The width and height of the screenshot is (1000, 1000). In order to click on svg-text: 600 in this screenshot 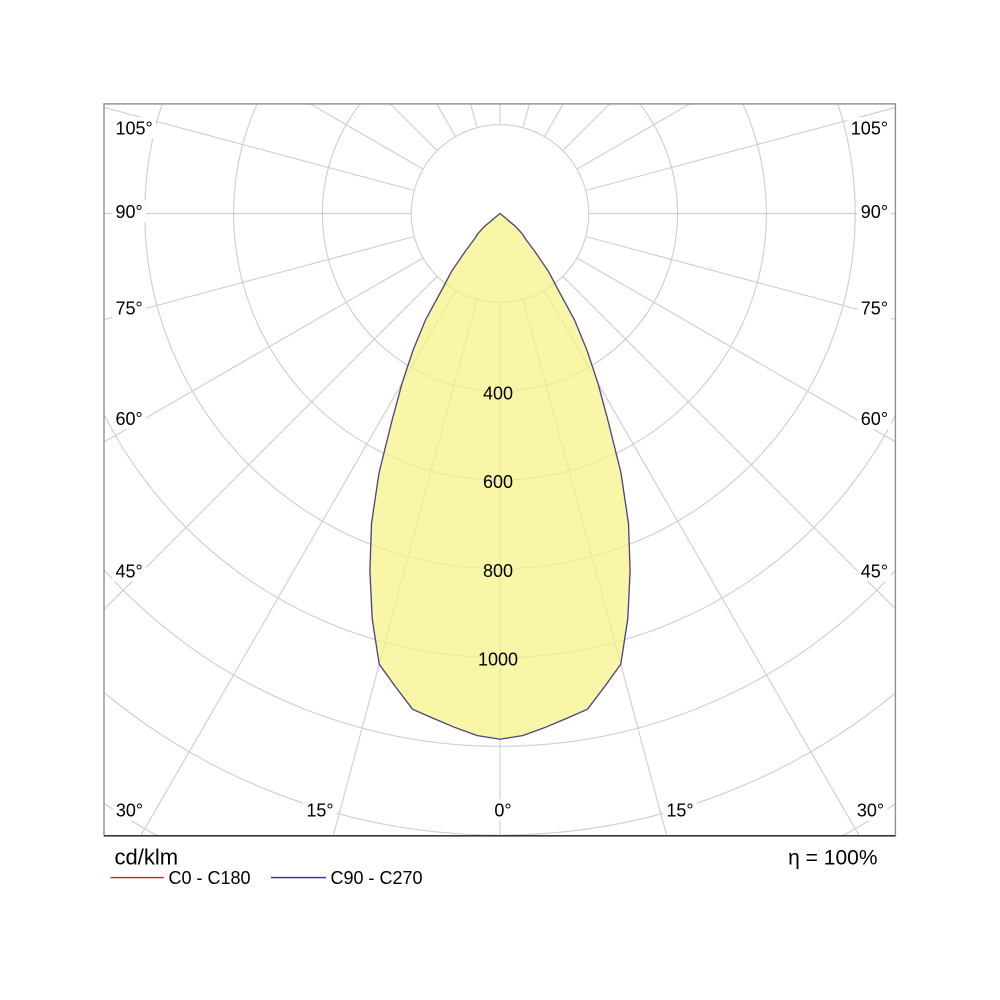, I will do `click(498, 482)`.